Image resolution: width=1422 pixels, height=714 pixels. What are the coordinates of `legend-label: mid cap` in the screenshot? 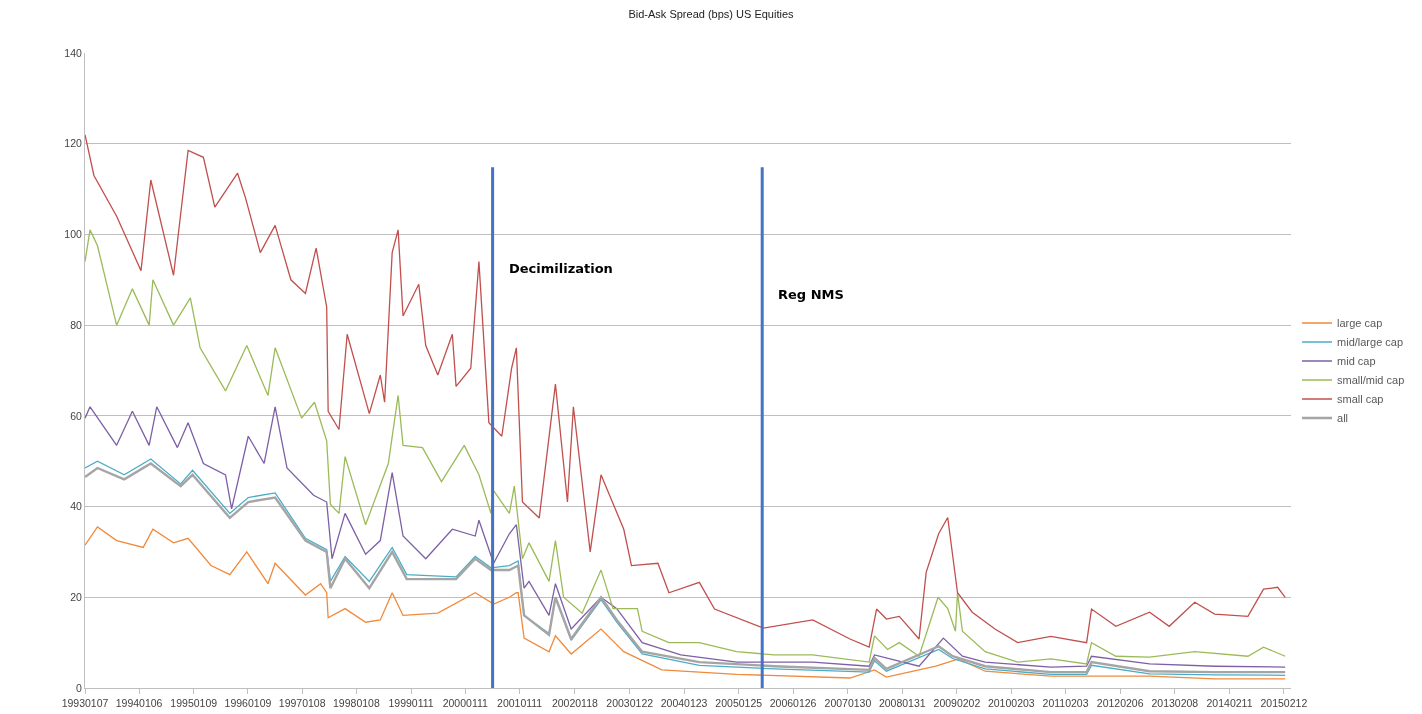 It's located at (1356, 361).